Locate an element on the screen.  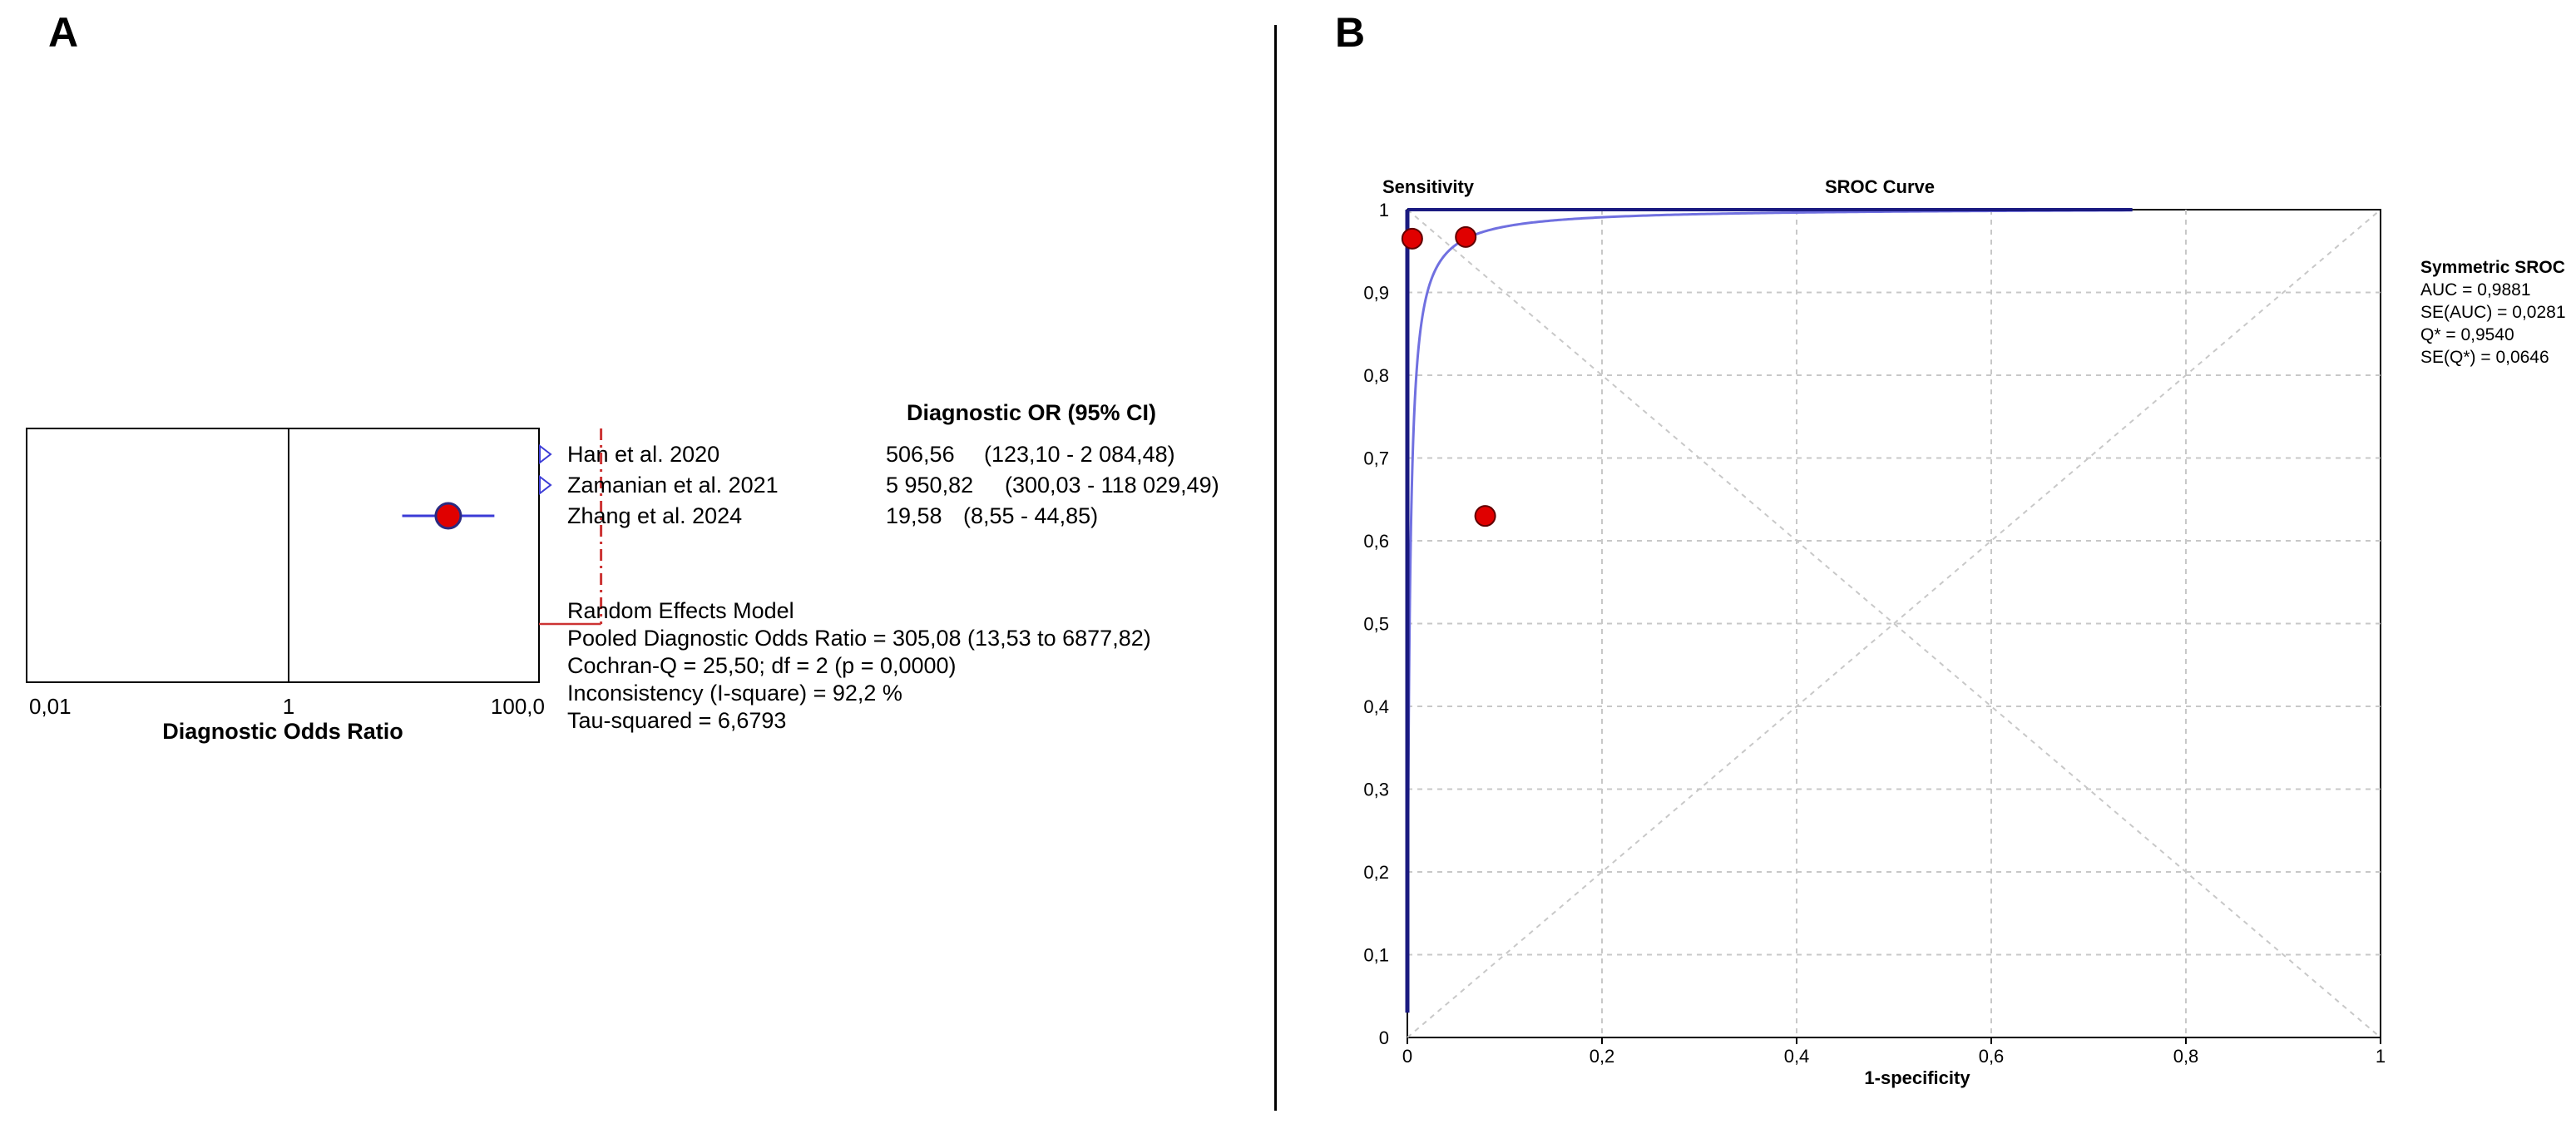
x-axis-label: 1-specificity is located at coordinates (1917, 1077).